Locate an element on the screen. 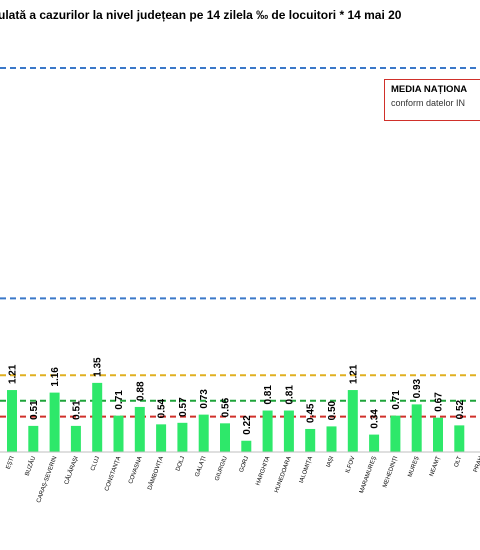 The height and width of the screenshot is (550, 480). category-label: GIURGIU is located at coordinates (221, 469).